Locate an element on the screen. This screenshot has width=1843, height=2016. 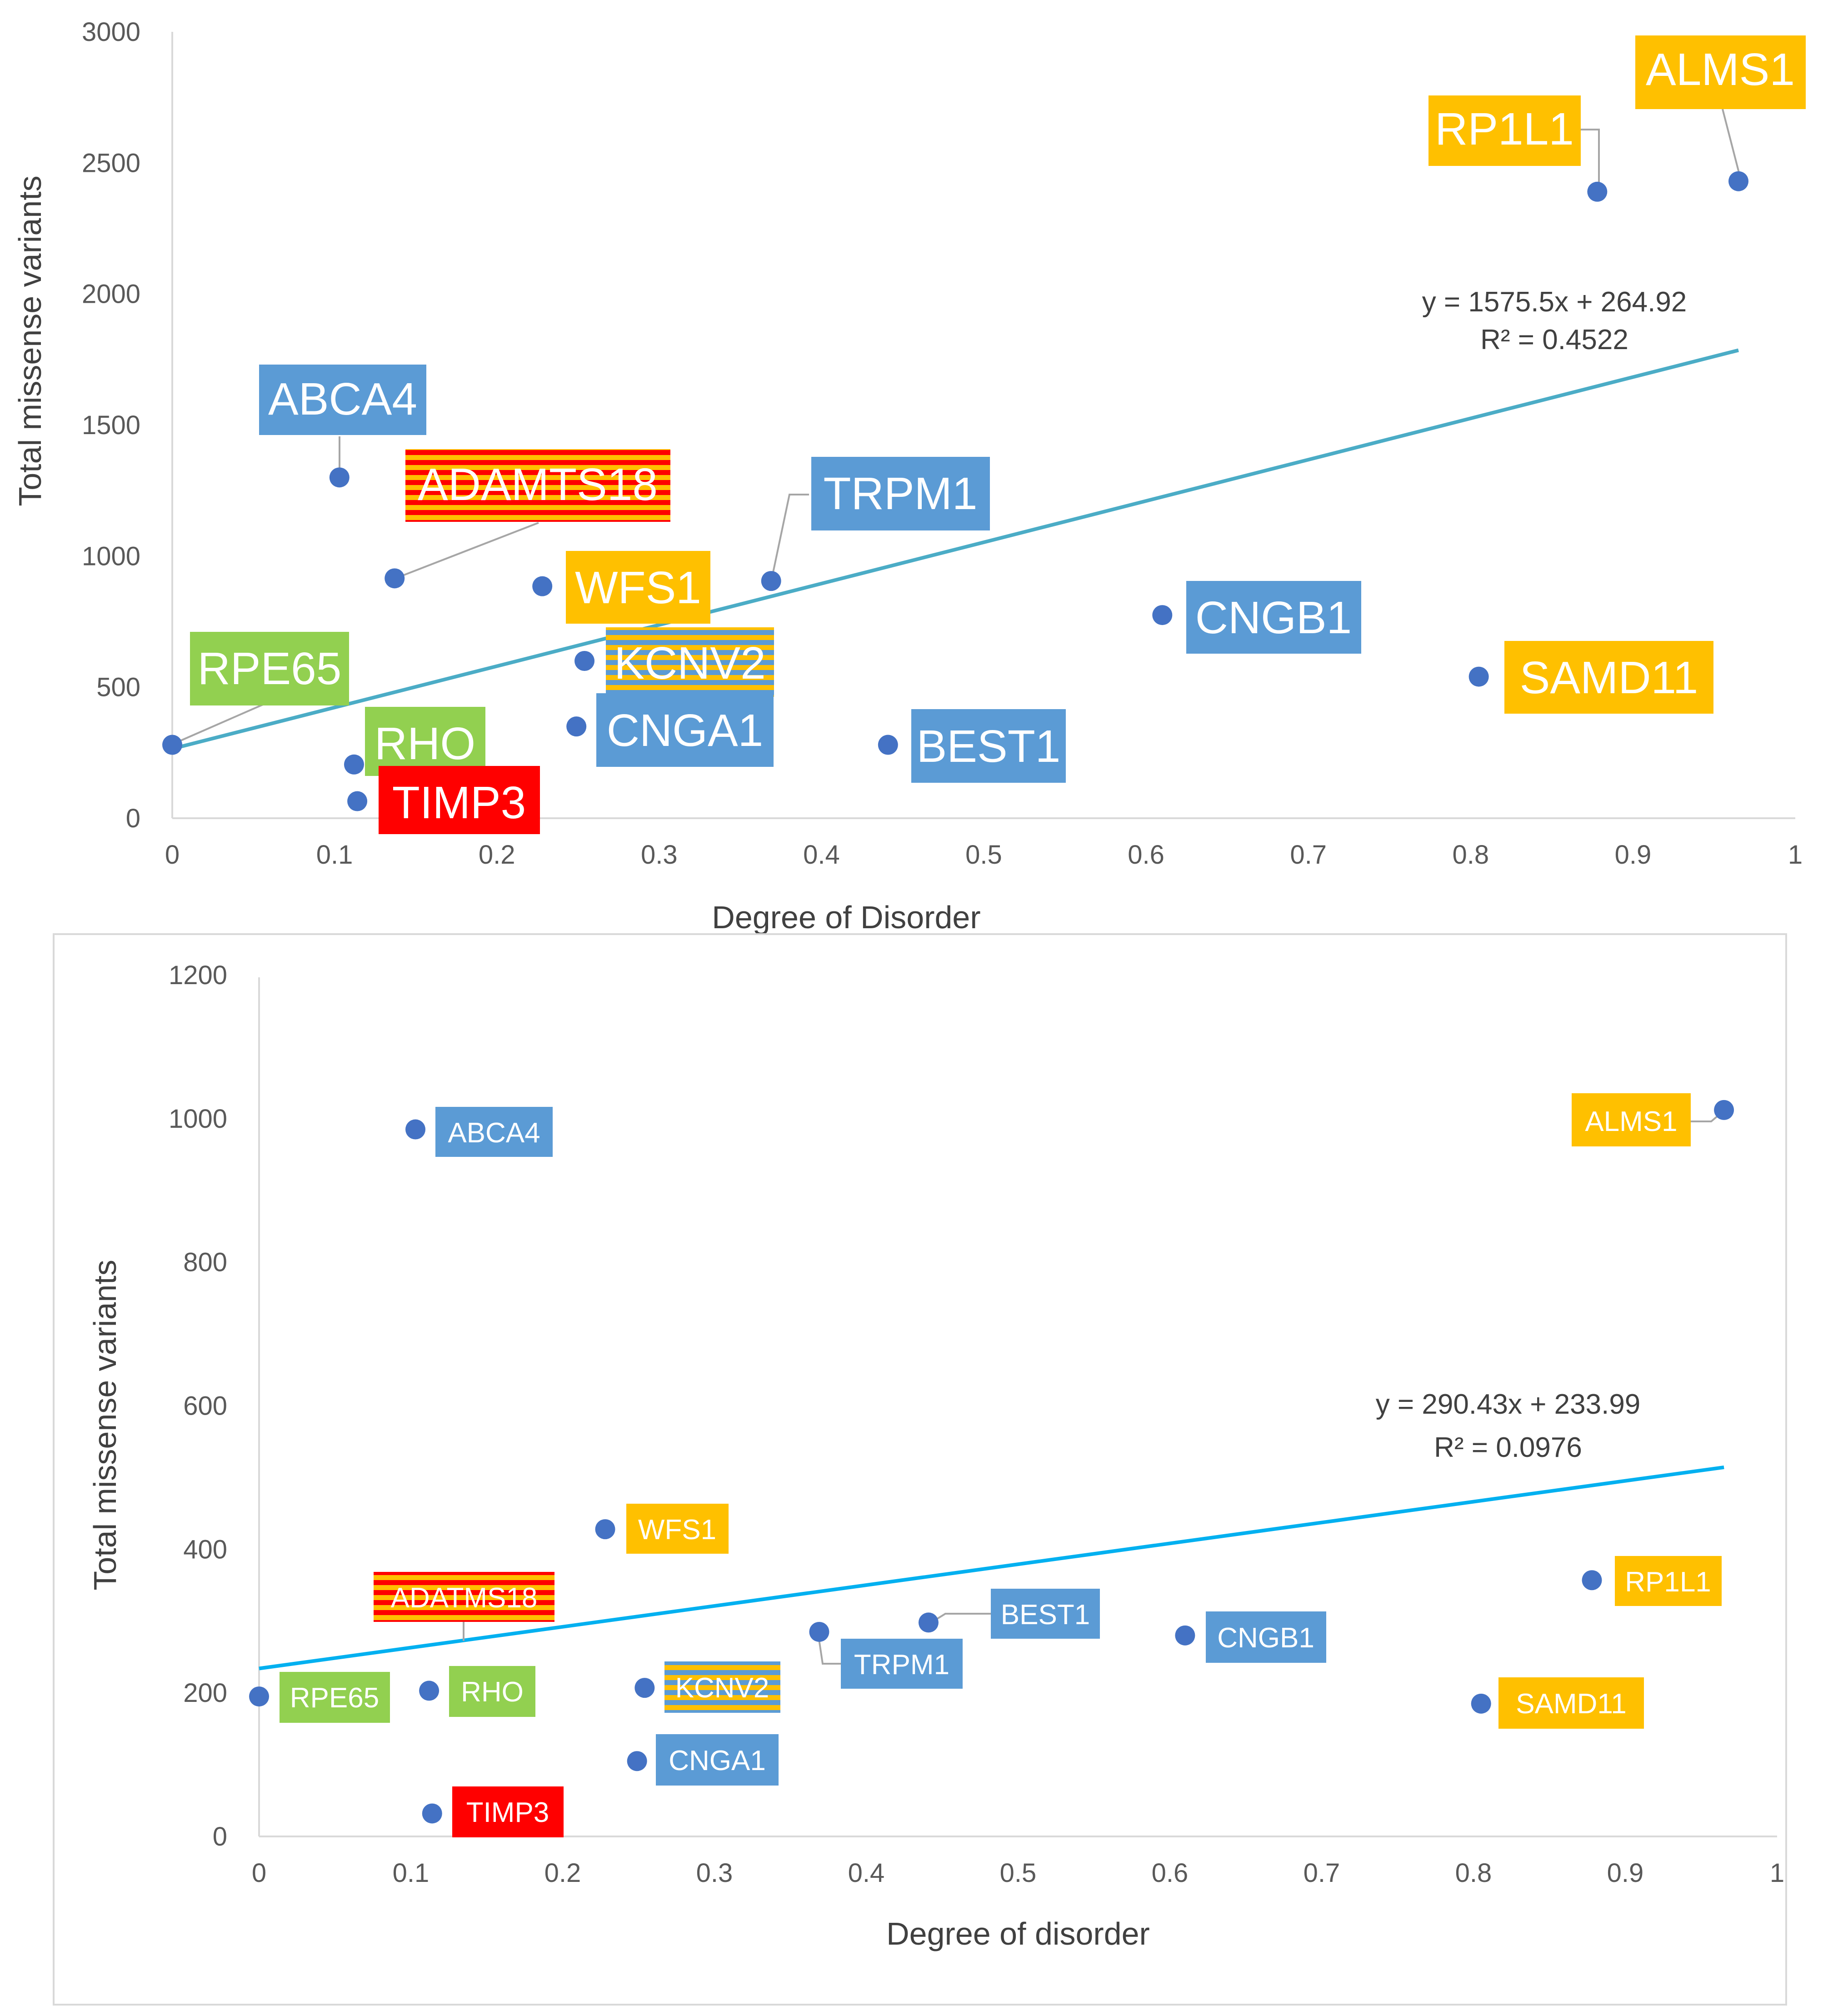
svg-text: TIMP3 is located at coordinates (507, 1812).